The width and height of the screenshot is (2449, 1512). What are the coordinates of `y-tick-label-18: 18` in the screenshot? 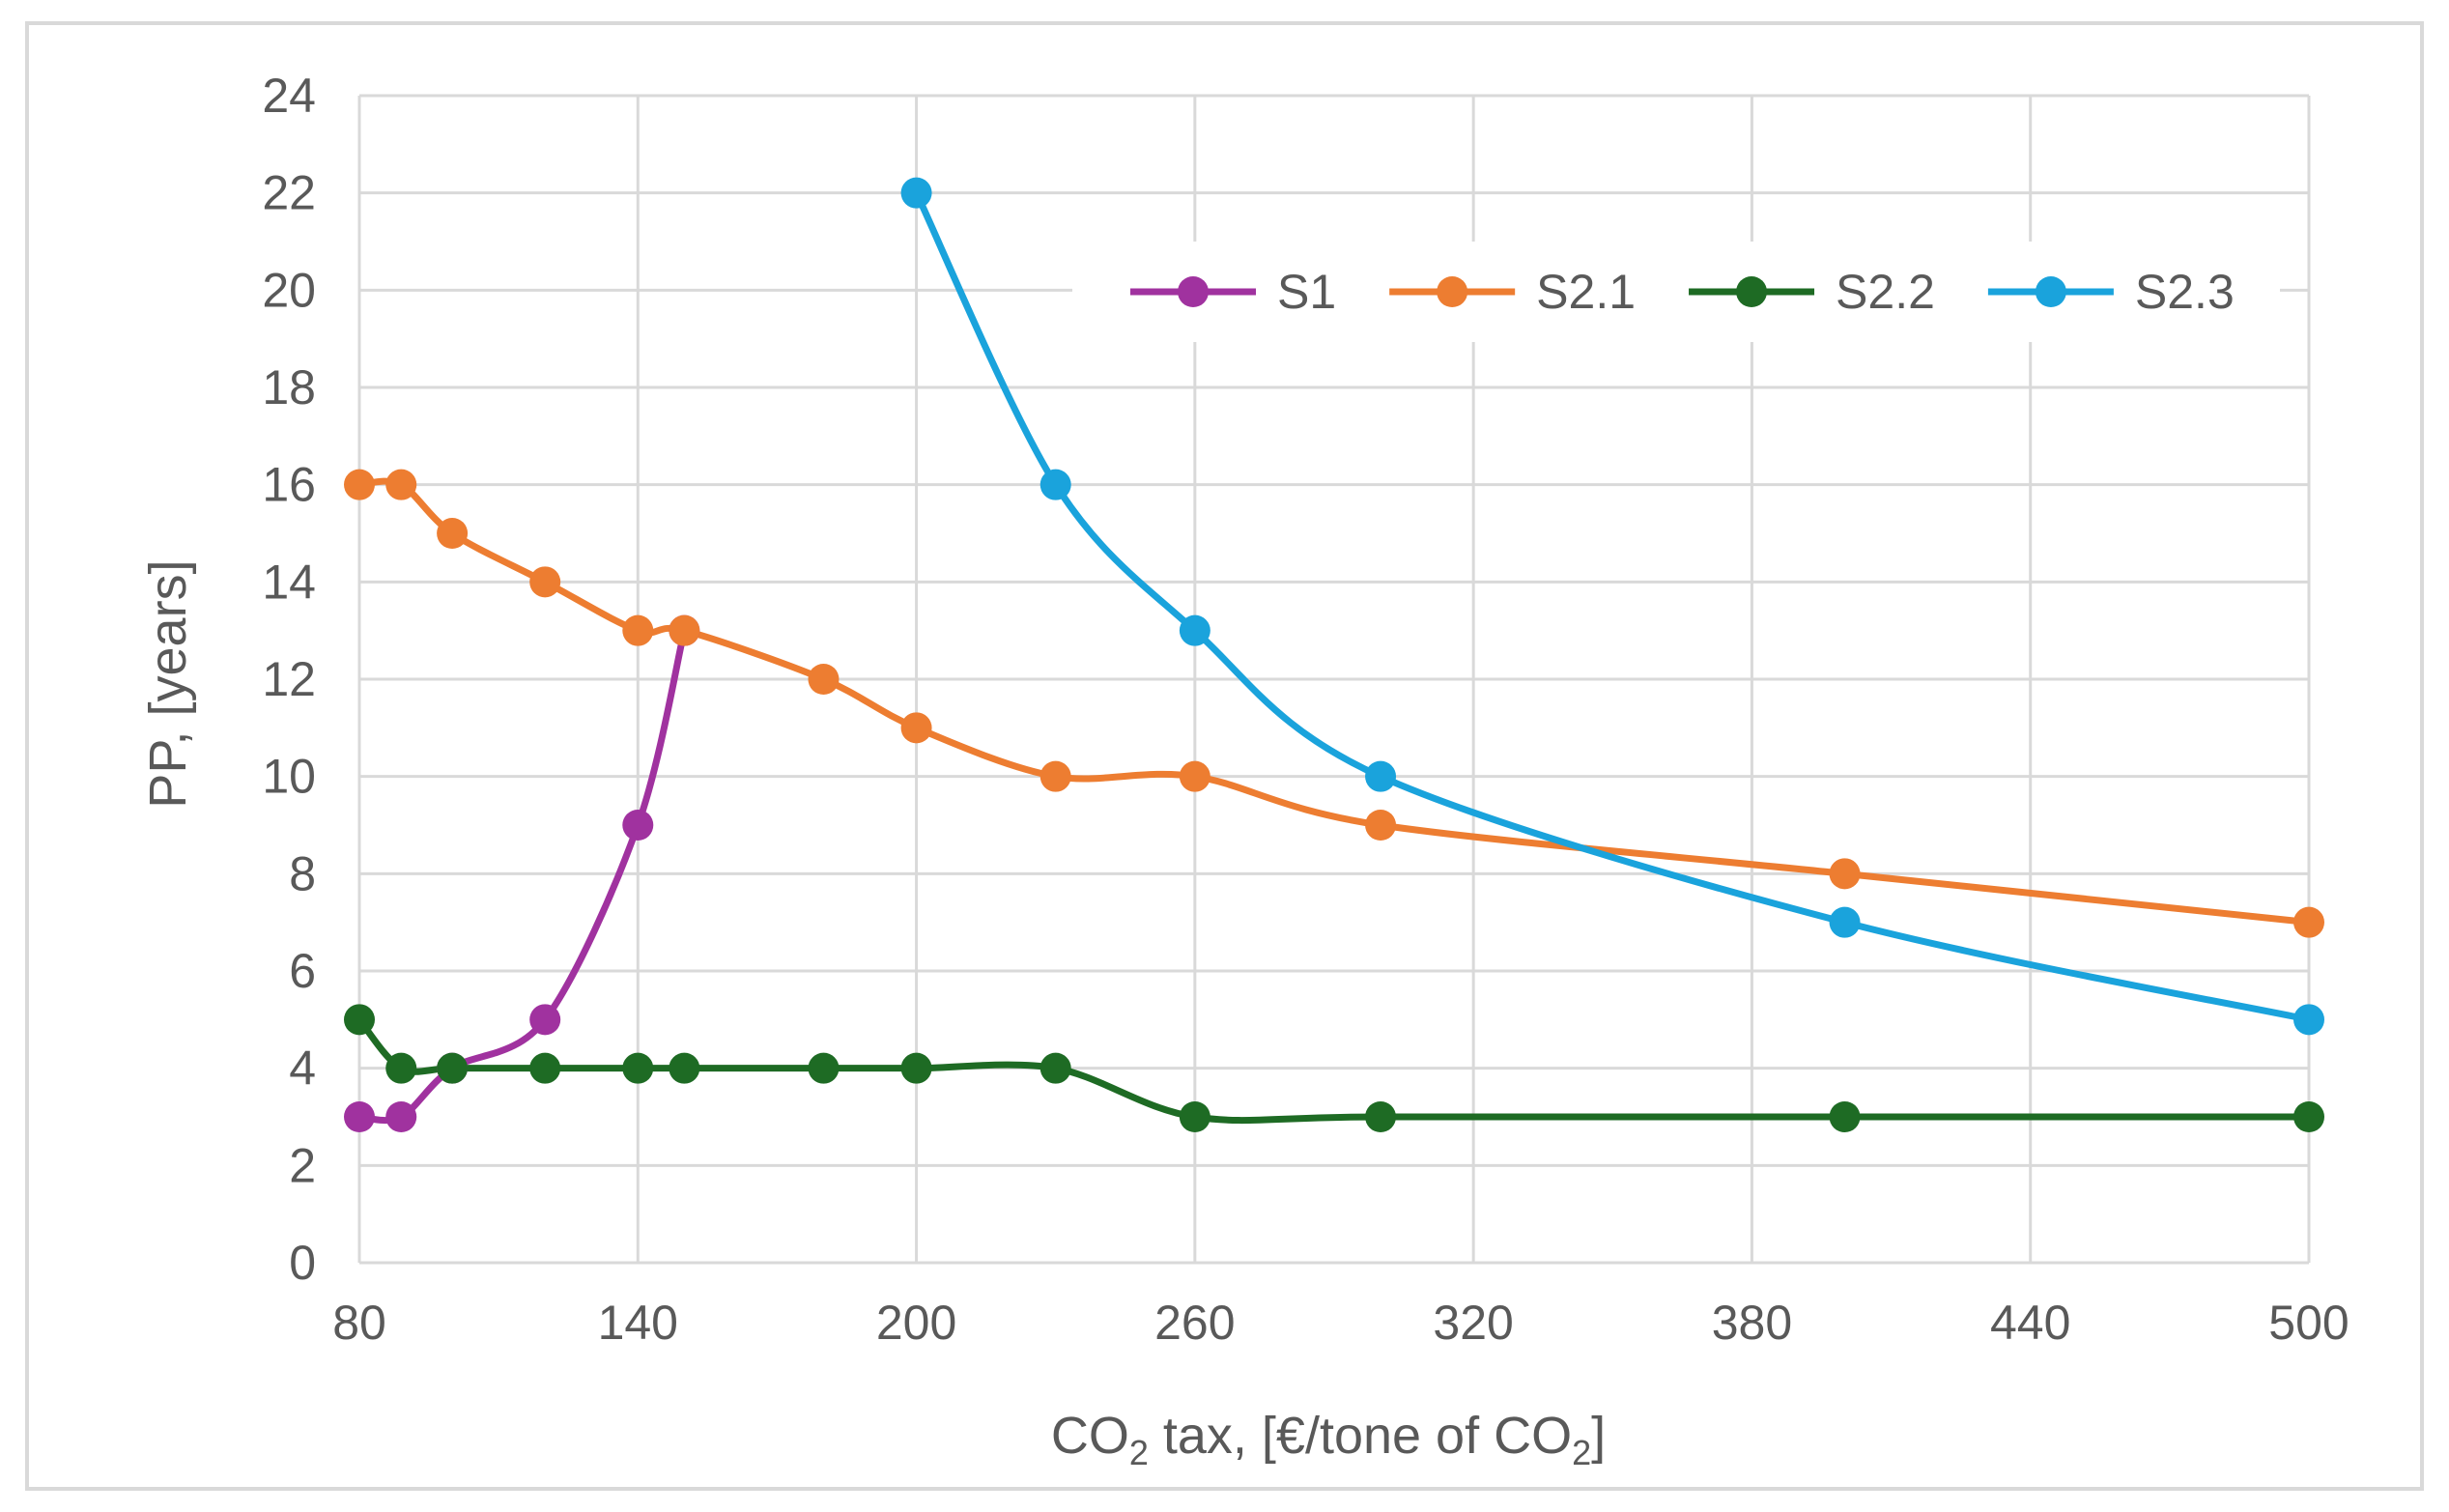 It's located at (289, 387).